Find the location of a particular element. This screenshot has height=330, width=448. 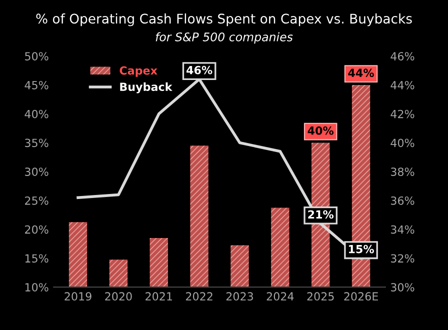

chart-subtitle: for S&P 500 companies is located at coordinates (224, 38).